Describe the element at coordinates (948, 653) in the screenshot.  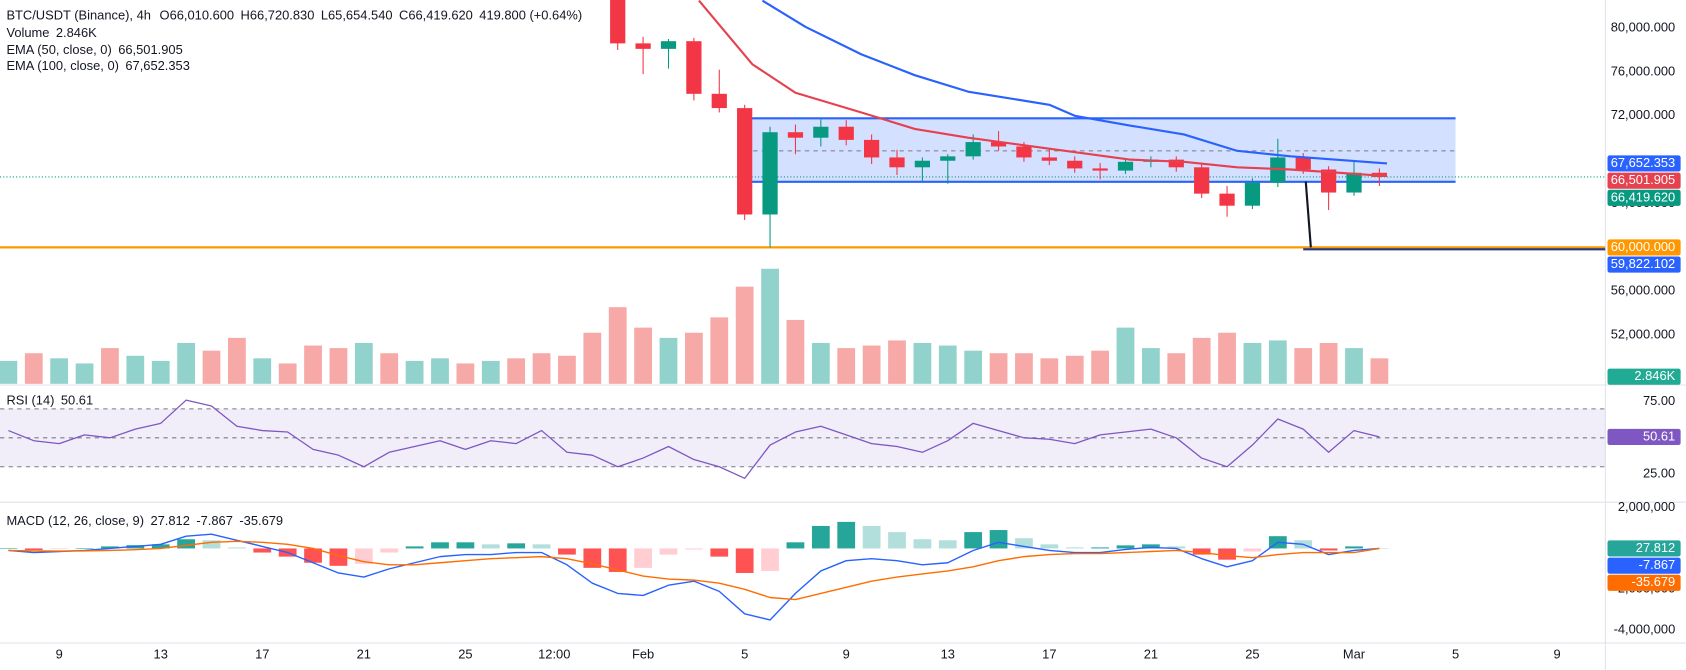
I see `x-tick-label: 13` at that location.